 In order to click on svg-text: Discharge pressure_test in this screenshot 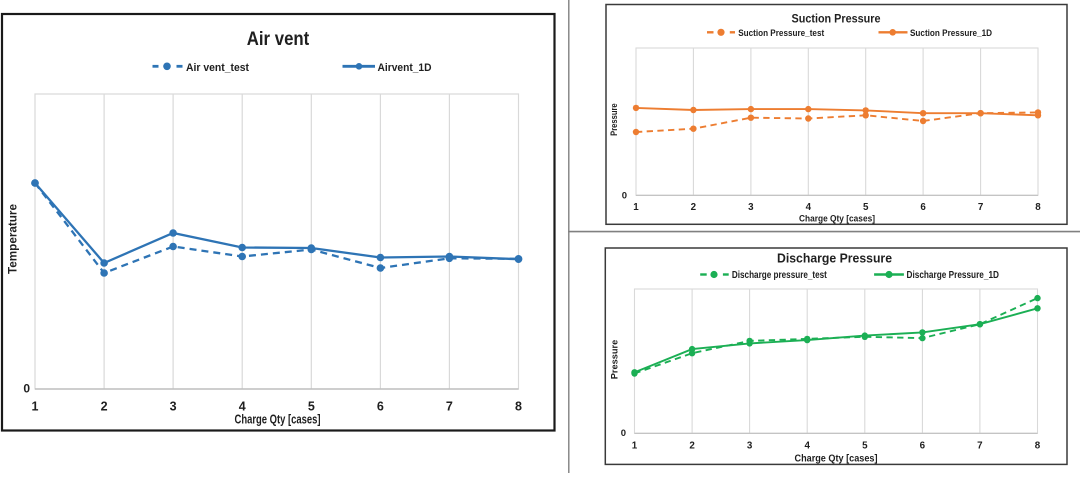, I will do `click(780, 275)`.